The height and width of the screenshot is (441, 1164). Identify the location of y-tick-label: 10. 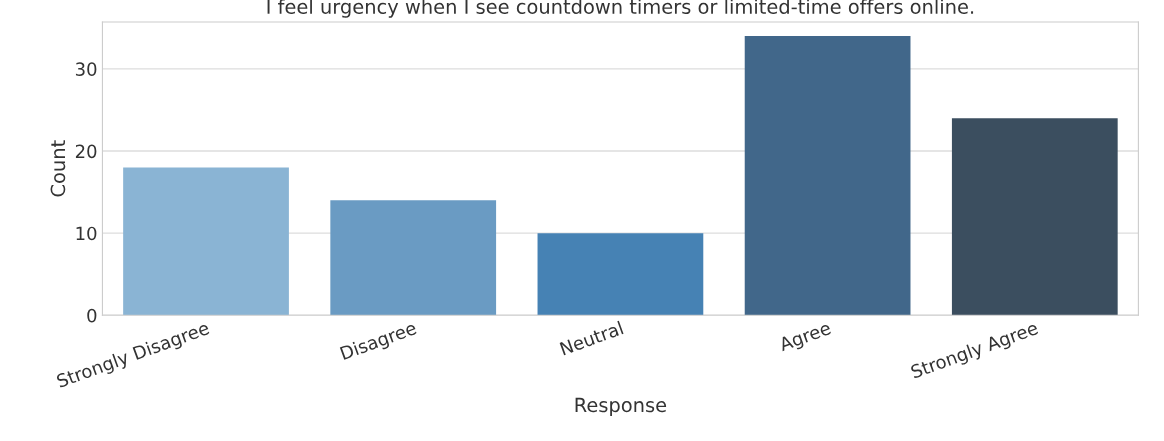
(86, 233).